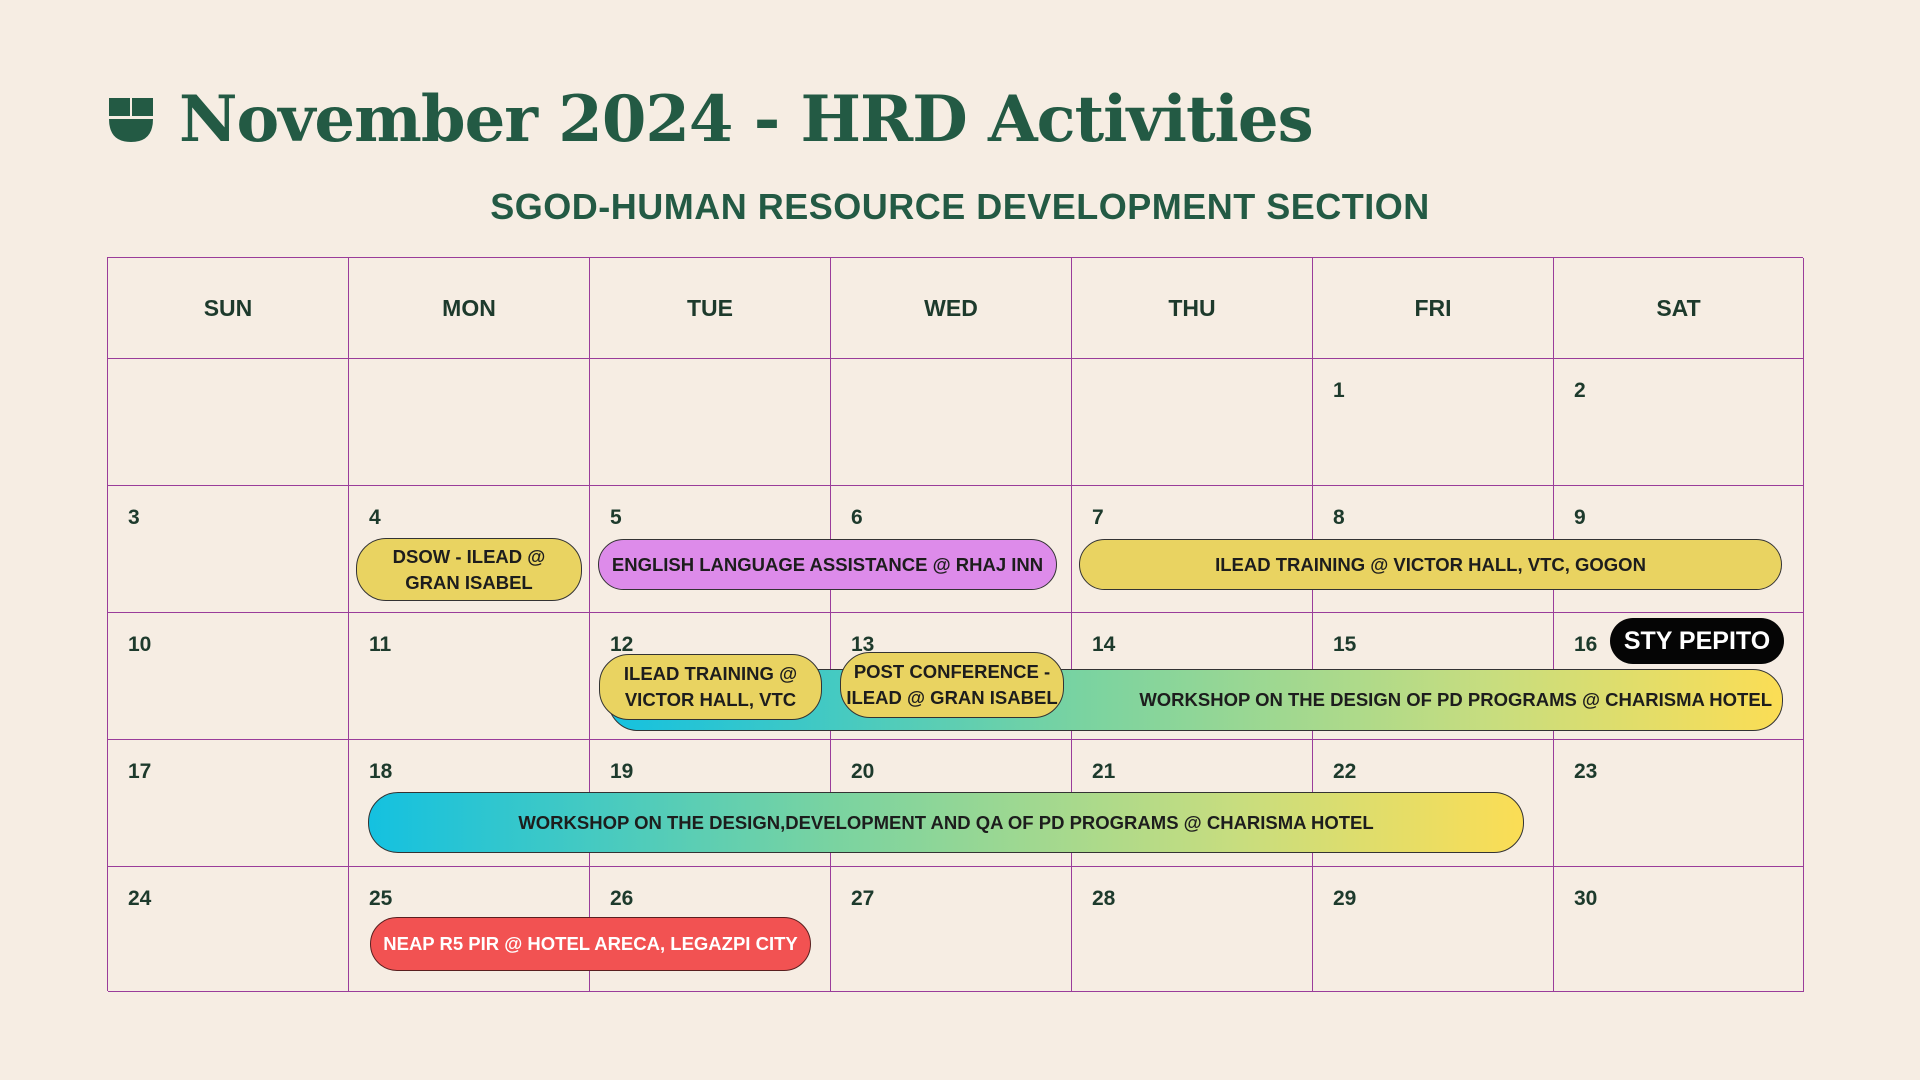 This screenshot has height=1080, width=1920. I want to click on event-english-language-assistance: ENGLISH LANGUAGE ASSISTANCE @ RHAJ INN, so click(827, 564).